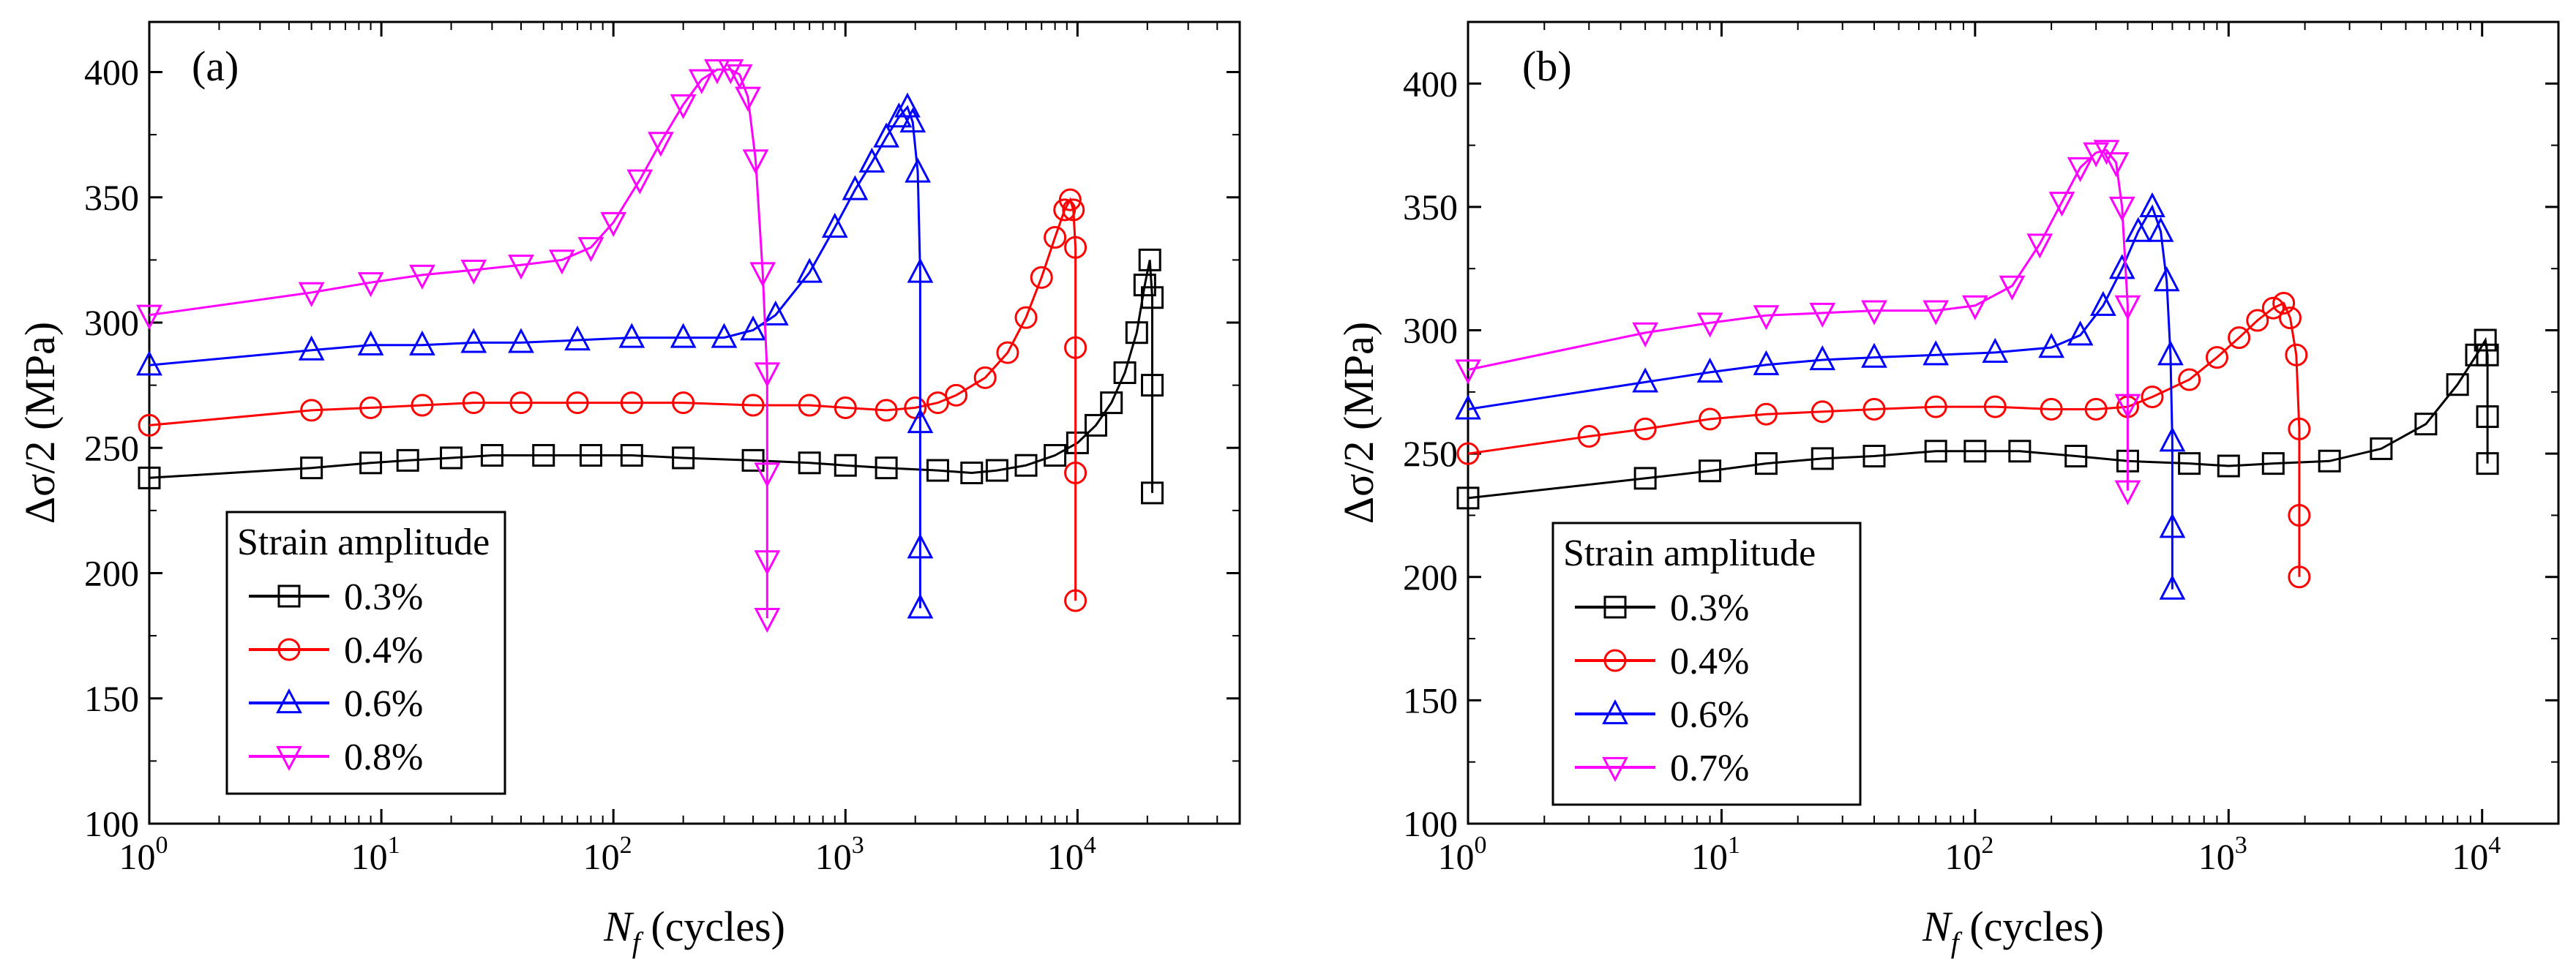 The width and height of the screenshot is (2576, 978). What do you see at coordinates (215, 66) in the screenshot?
I see `panel-label: (a)` at bounding box center [215, 66].